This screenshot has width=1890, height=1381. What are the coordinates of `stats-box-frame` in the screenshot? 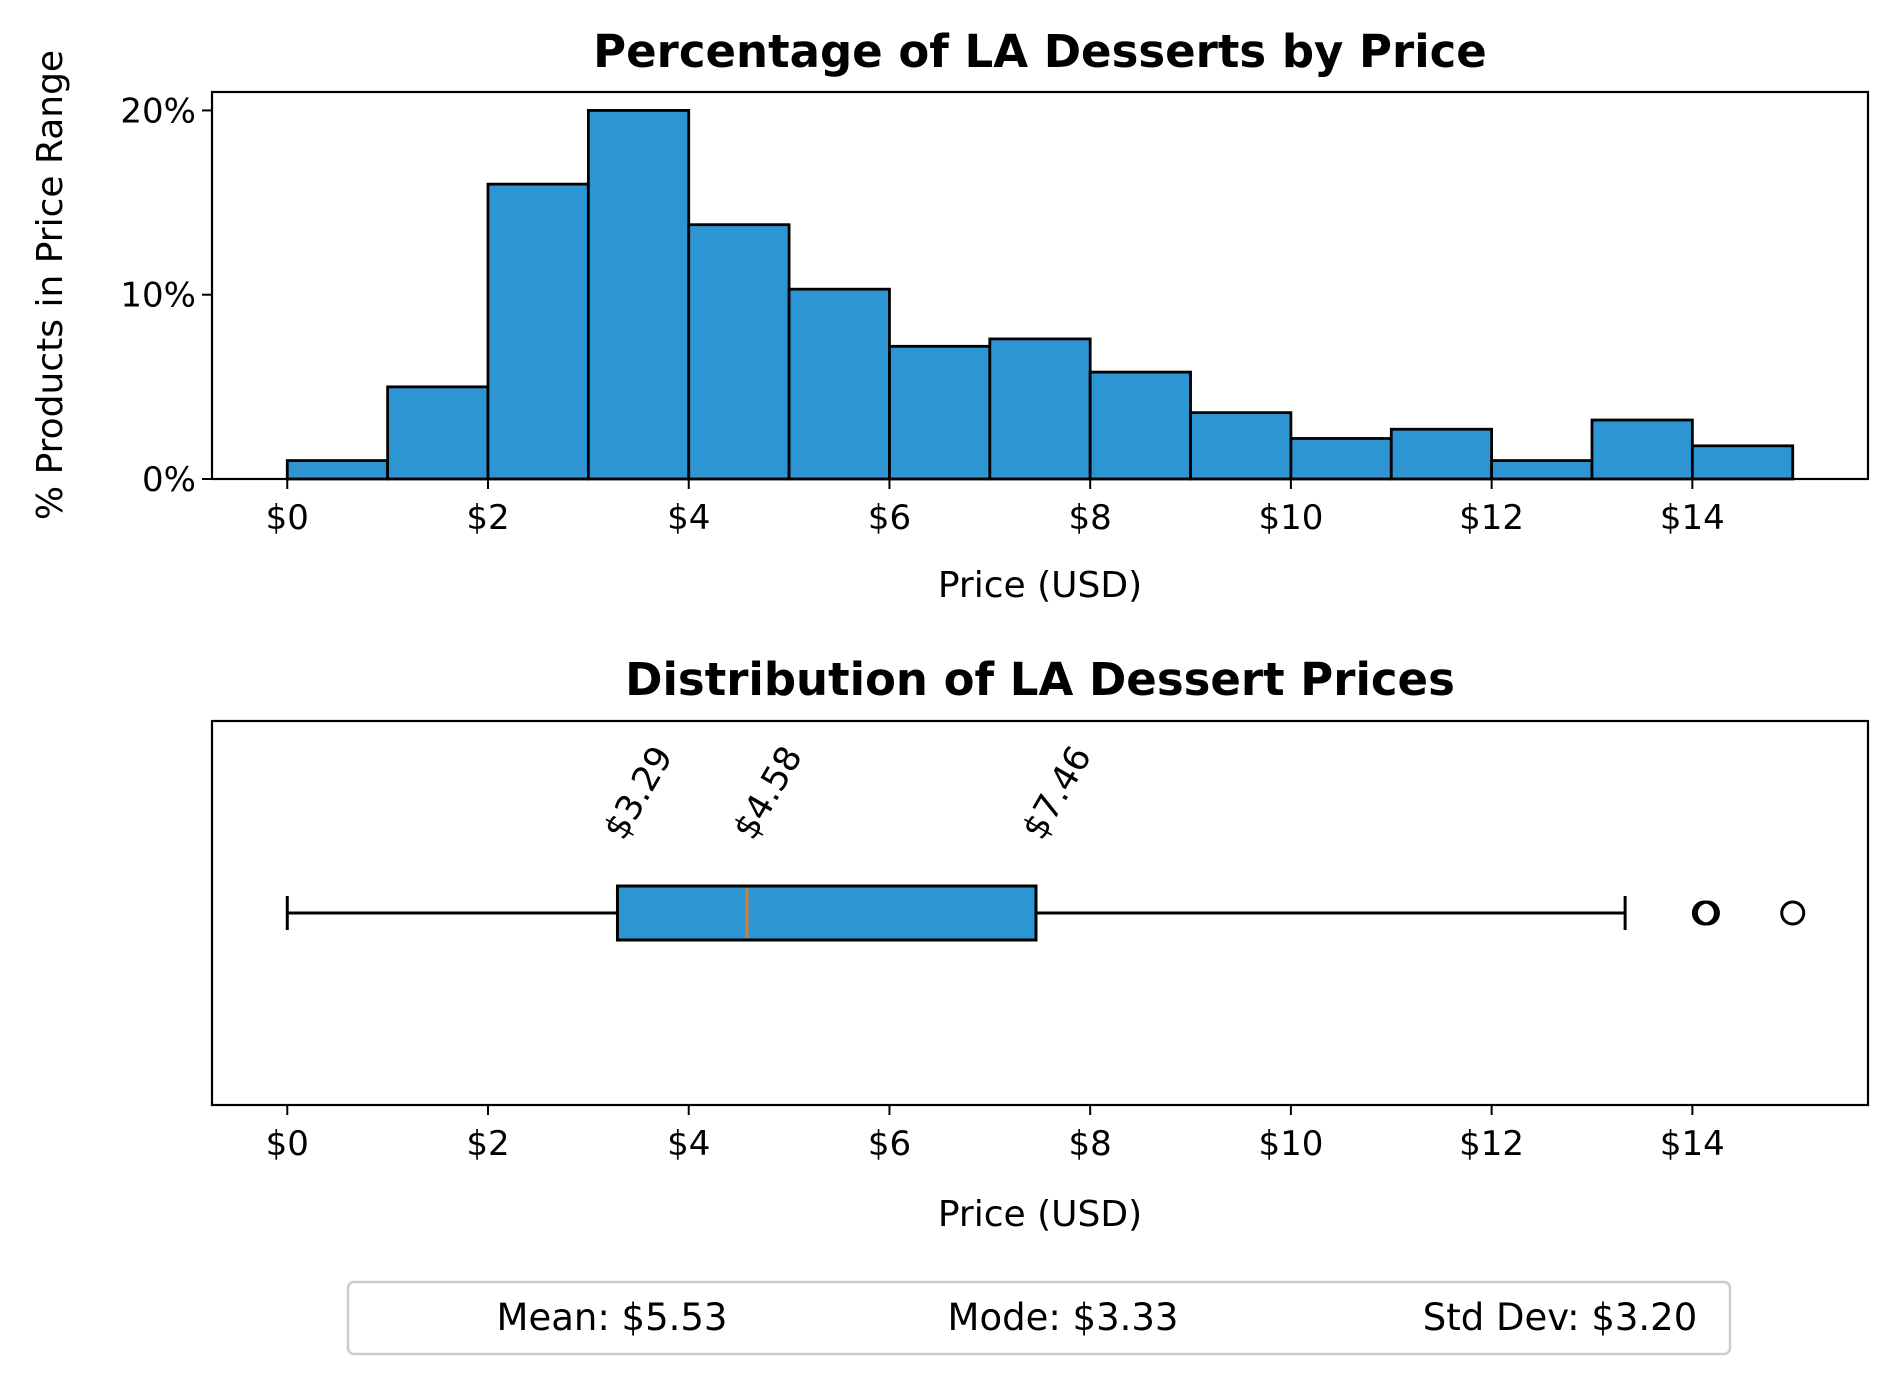 It's located at (1039, 1318).